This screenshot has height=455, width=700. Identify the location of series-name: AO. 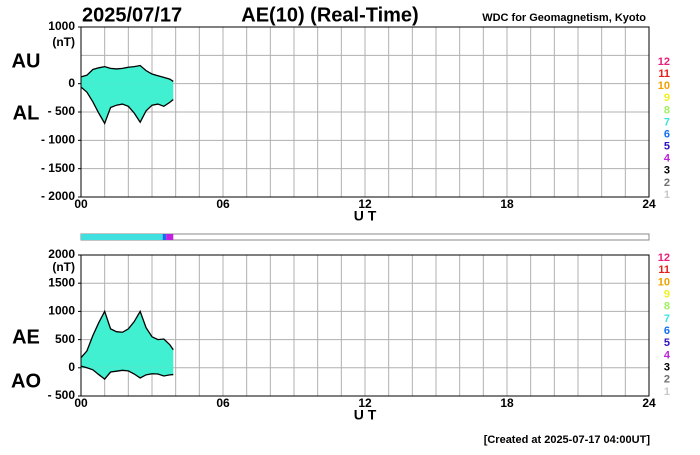
(26, 381).